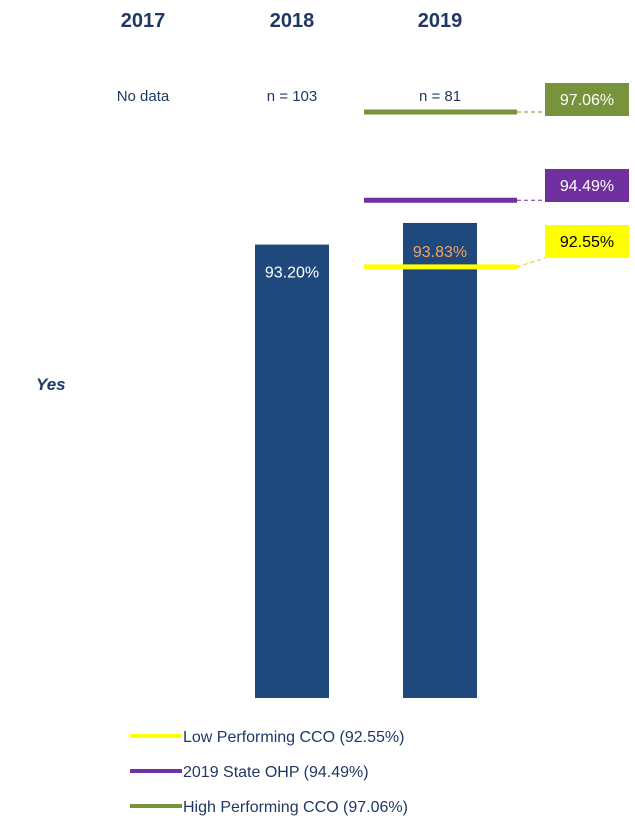  What do you see at coordinates (143, 21) in the screenshot?
I see `year-label-2017: 2017` at bounding box center [143, 21].